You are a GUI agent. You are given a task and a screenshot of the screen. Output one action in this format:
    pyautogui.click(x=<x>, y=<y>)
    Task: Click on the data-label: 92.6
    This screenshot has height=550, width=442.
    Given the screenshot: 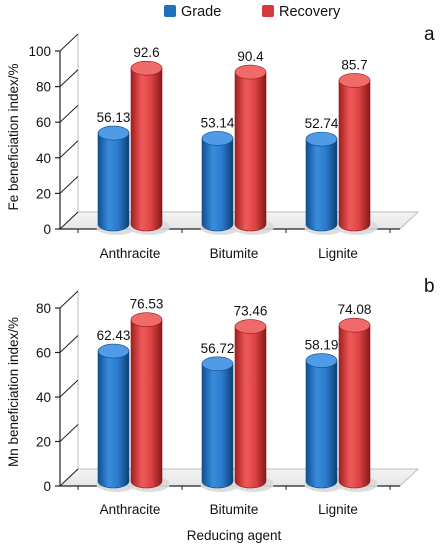 What is the action you would take?
    pyautogui.click(x=146, y=52)
    